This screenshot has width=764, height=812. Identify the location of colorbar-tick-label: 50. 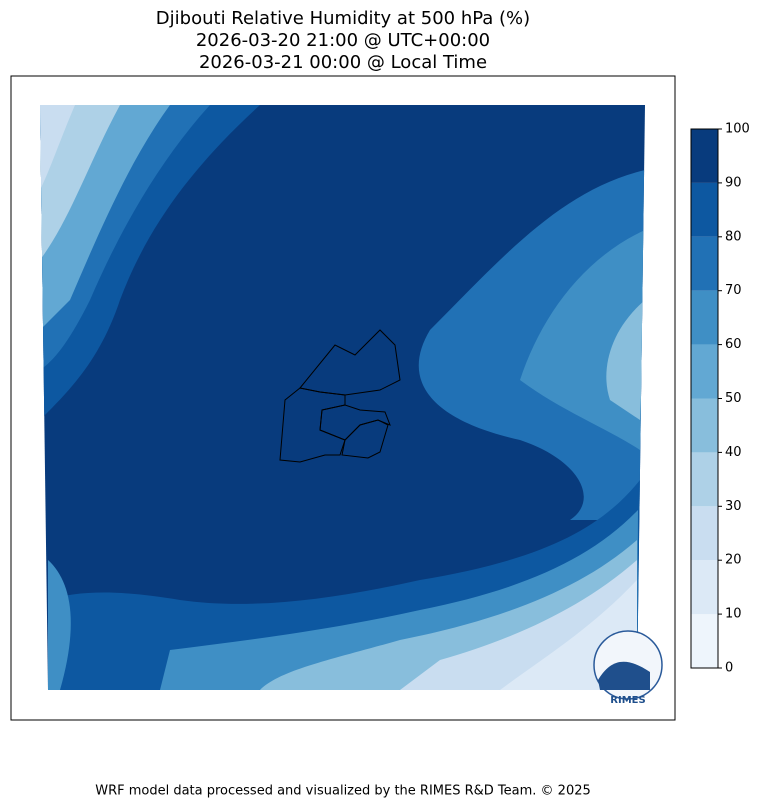
(733, 398).